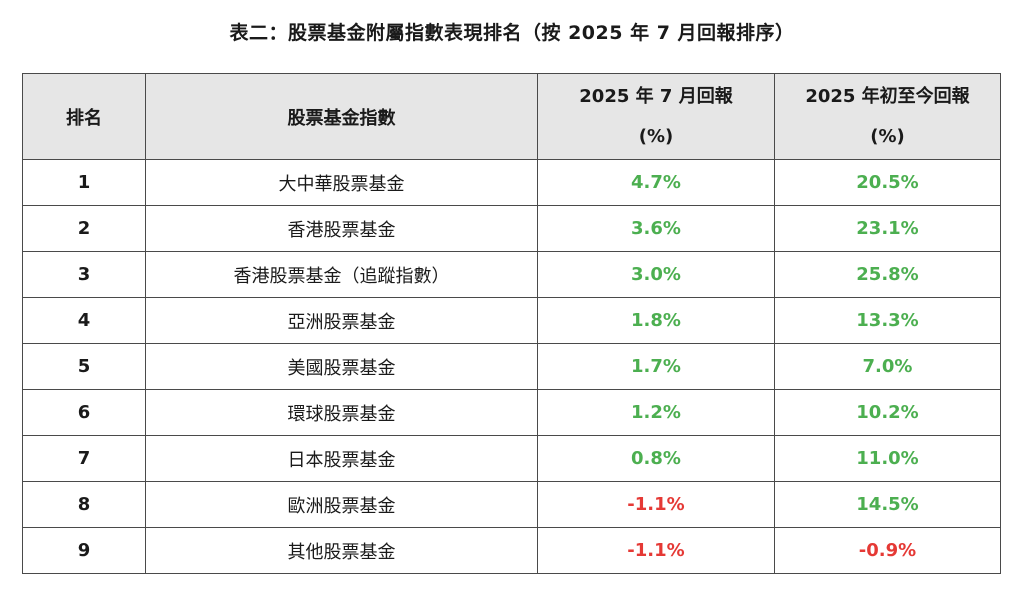 This screenshot has height=604, width=1024. I want to click on fund-index-cell: 香港股票基金, so click(341, 228).